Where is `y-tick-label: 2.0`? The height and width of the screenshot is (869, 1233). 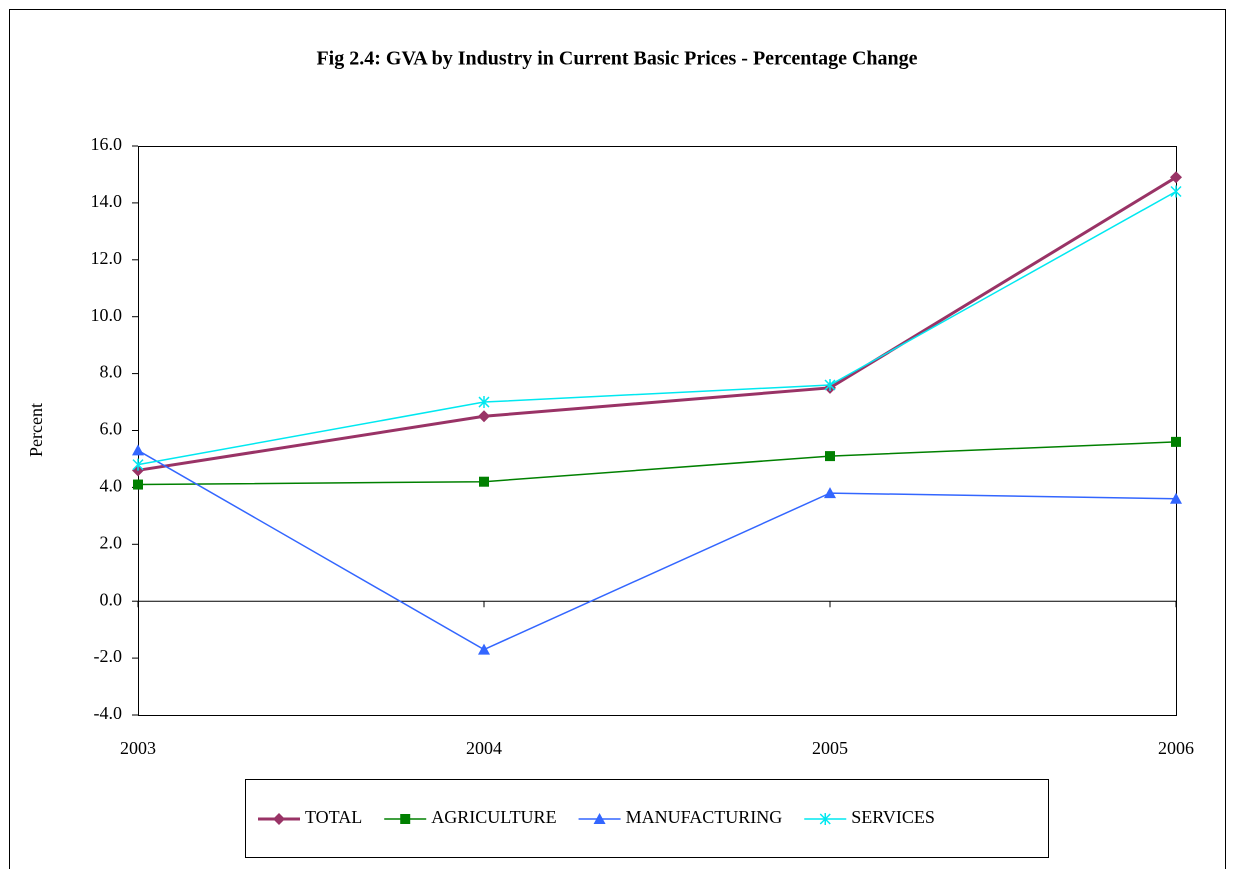 y-tick-label: 2.0 is located at coordinates (111, 542).